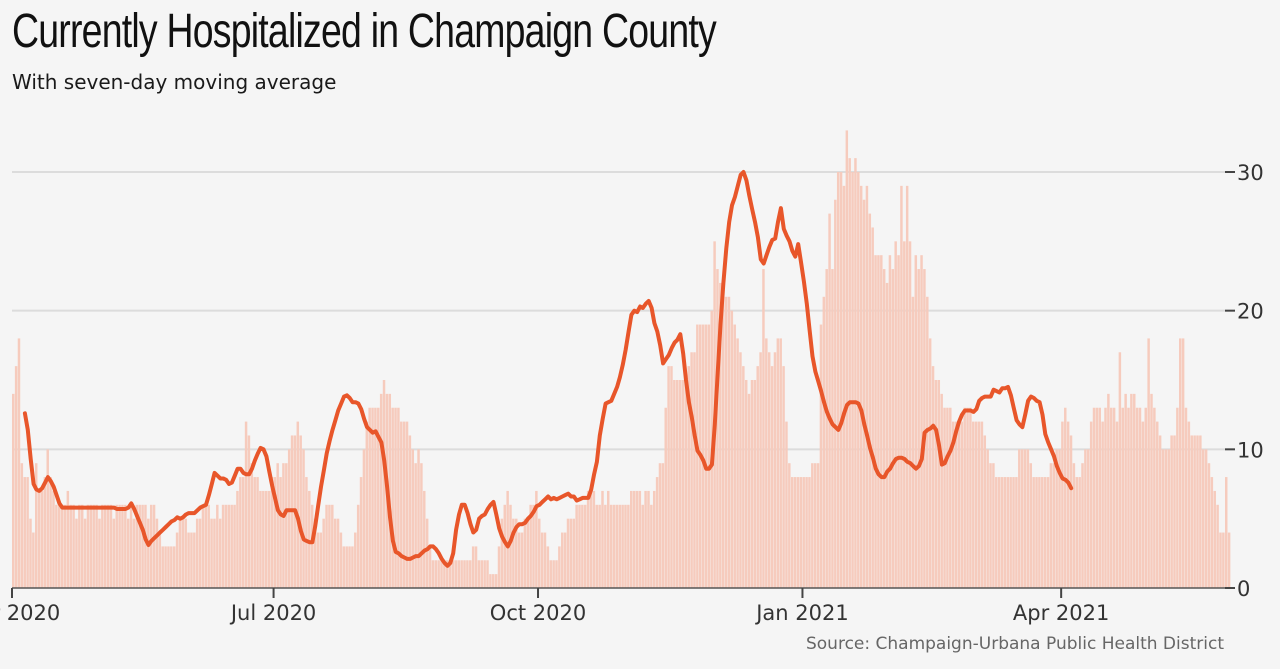 Image resolution: width=1280 pixels, height=669 pixels. Describe the element at coordinates (1243, 589) in the screenshot. I see `y-tick-label: 0` at that location.